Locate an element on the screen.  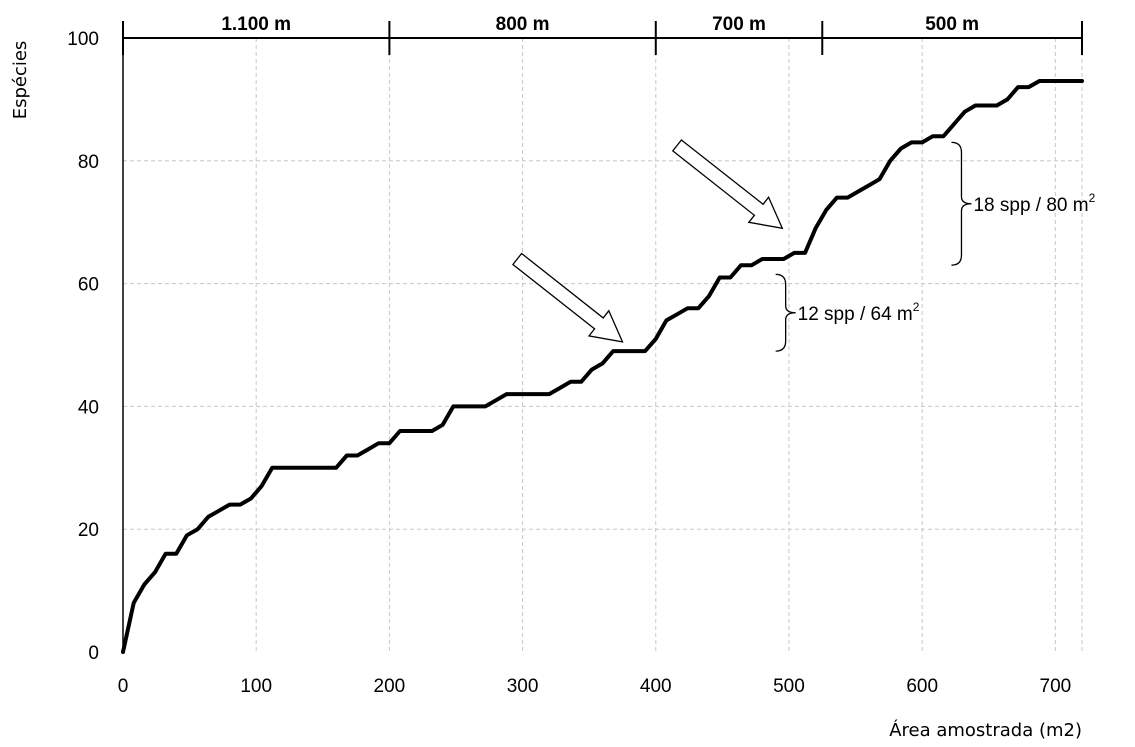
annotations: 12 spp / 64 m2 18 spp / 80 m2 is located at coordinates (803, 245).